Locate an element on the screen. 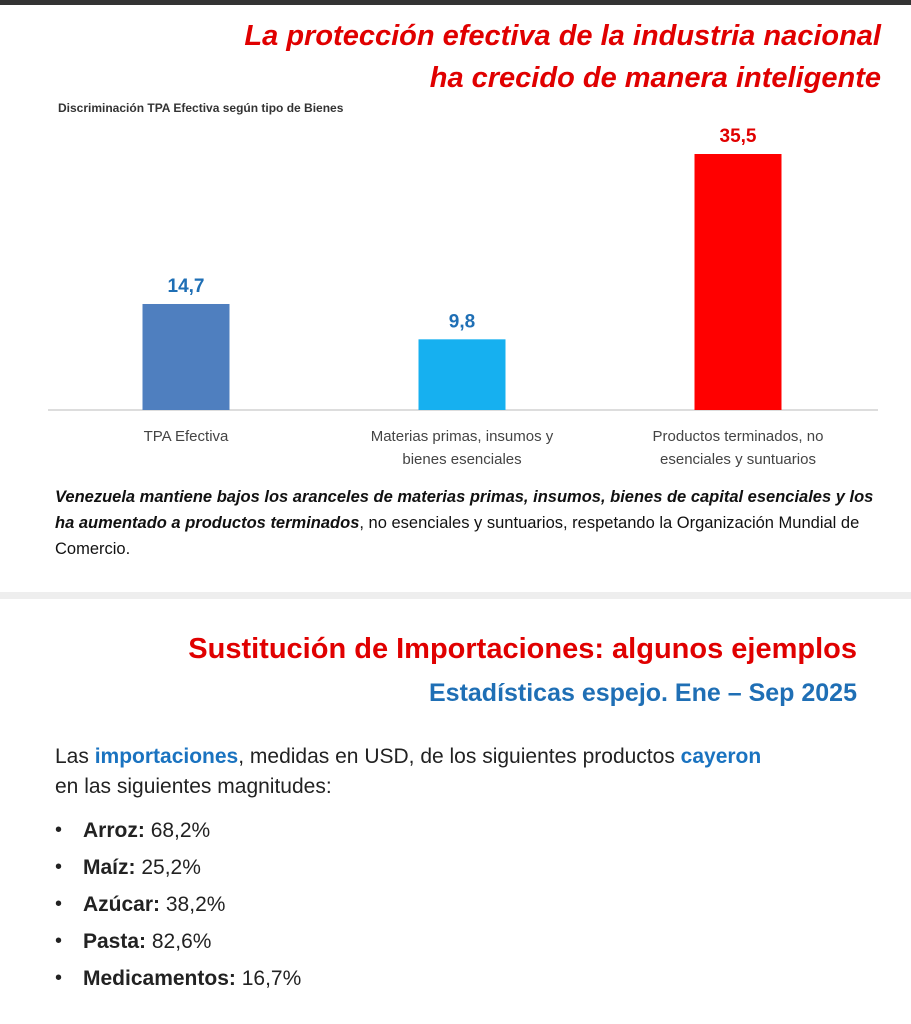 The height and width of the screenshot is (1024, 911). data-label: 9,8 is located at coordinates (462, 321).